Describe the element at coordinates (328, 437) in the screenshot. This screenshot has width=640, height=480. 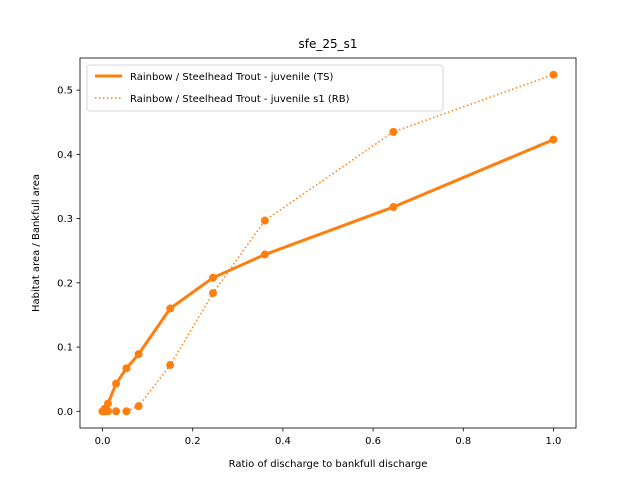
I see `x-axis: 0.0 0.2 0.4 0.6 0.8 1.0` at that location.